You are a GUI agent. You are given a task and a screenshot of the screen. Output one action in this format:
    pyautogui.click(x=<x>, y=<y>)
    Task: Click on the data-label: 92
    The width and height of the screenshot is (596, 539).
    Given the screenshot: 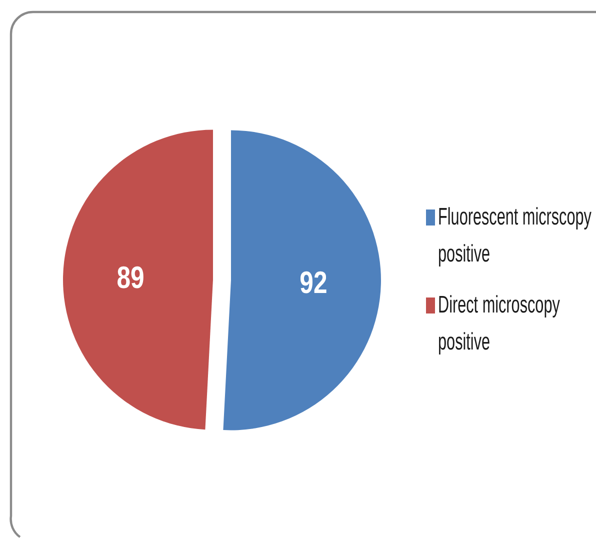 What is the action you would take?
    pyautogui.click(x=314, y=282)
    